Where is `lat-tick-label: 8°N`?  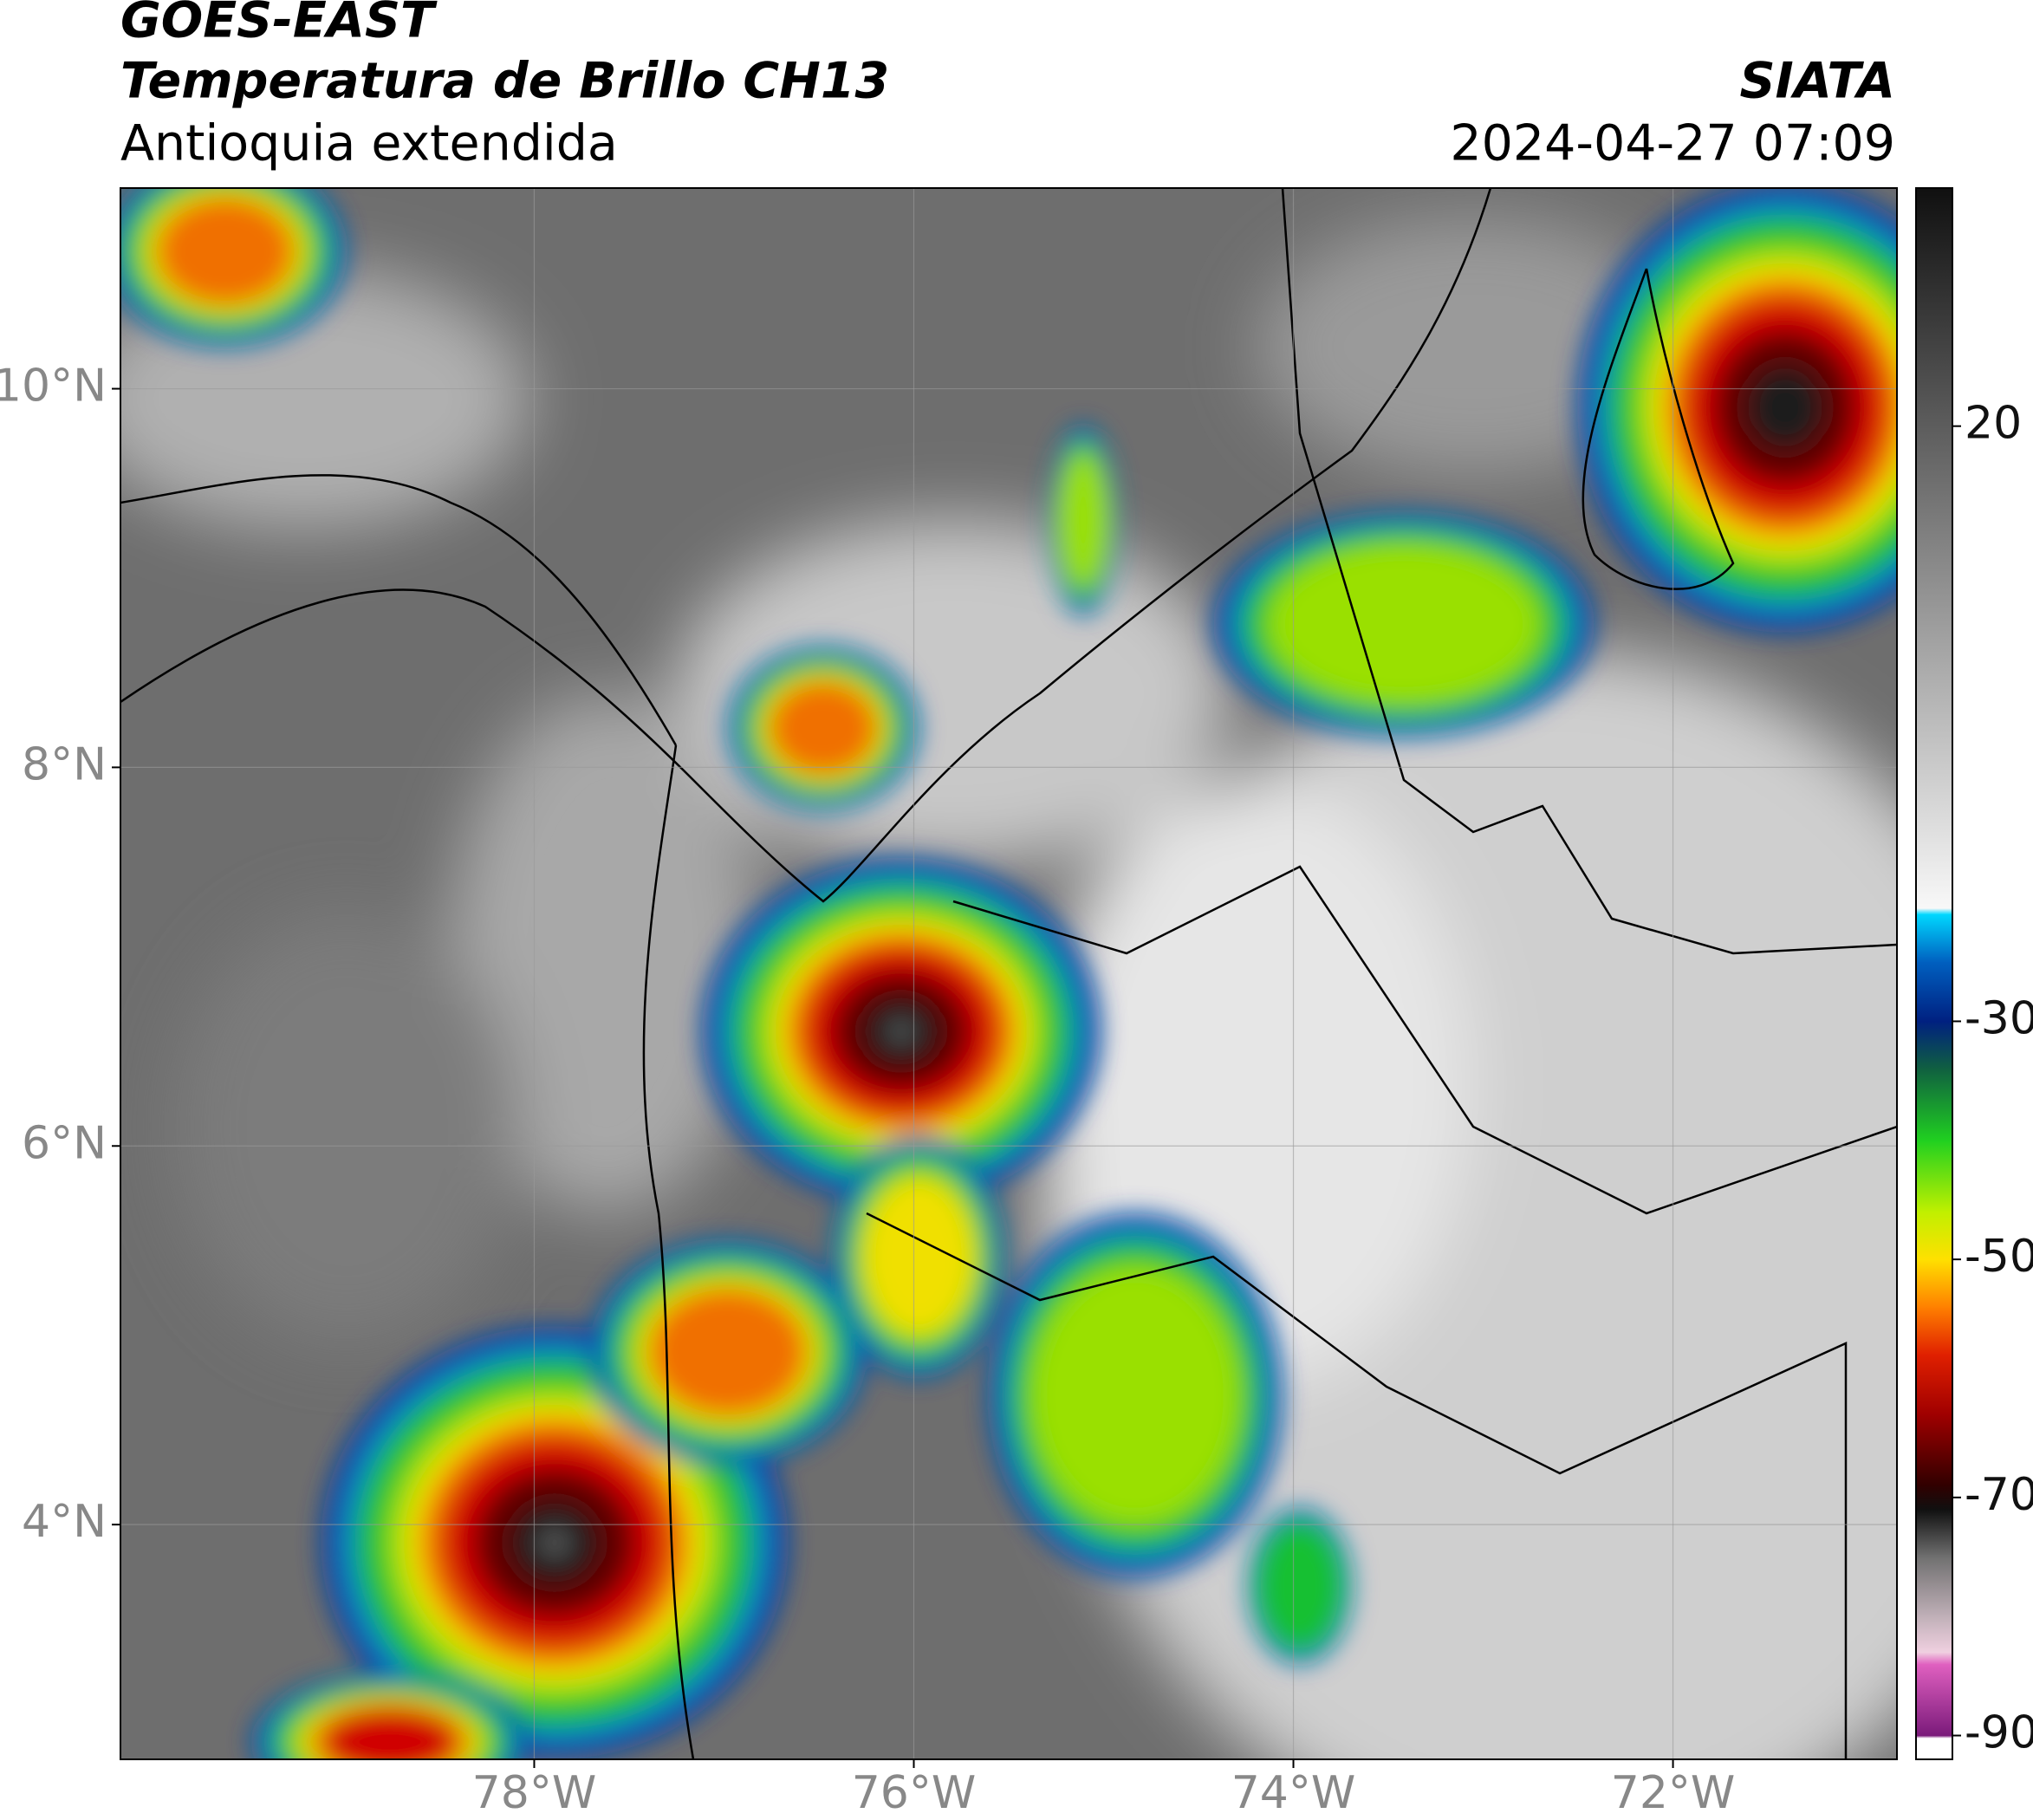
lat-tick-label: 8°N is located at coordinates (64, 764).